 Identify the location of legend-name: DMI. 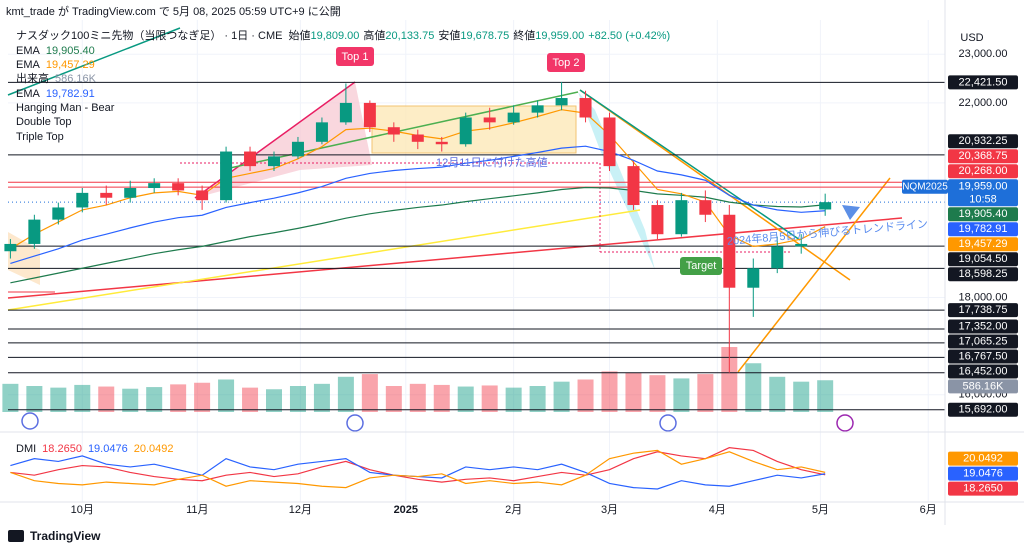
(26, 449).